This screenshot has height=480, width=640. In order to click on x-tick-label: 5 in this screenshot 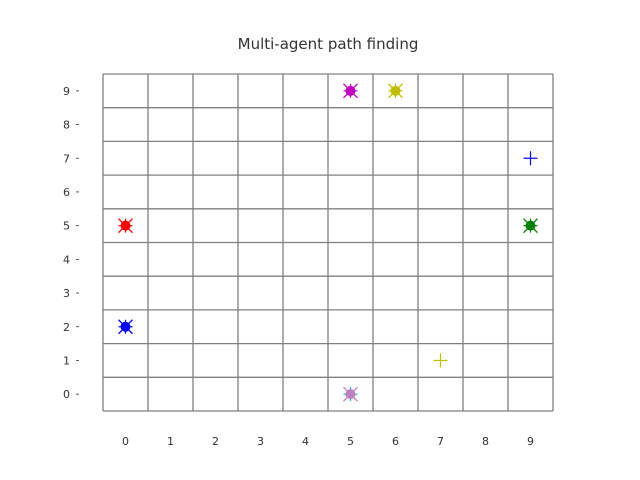, I will do `click(350, 441)`.